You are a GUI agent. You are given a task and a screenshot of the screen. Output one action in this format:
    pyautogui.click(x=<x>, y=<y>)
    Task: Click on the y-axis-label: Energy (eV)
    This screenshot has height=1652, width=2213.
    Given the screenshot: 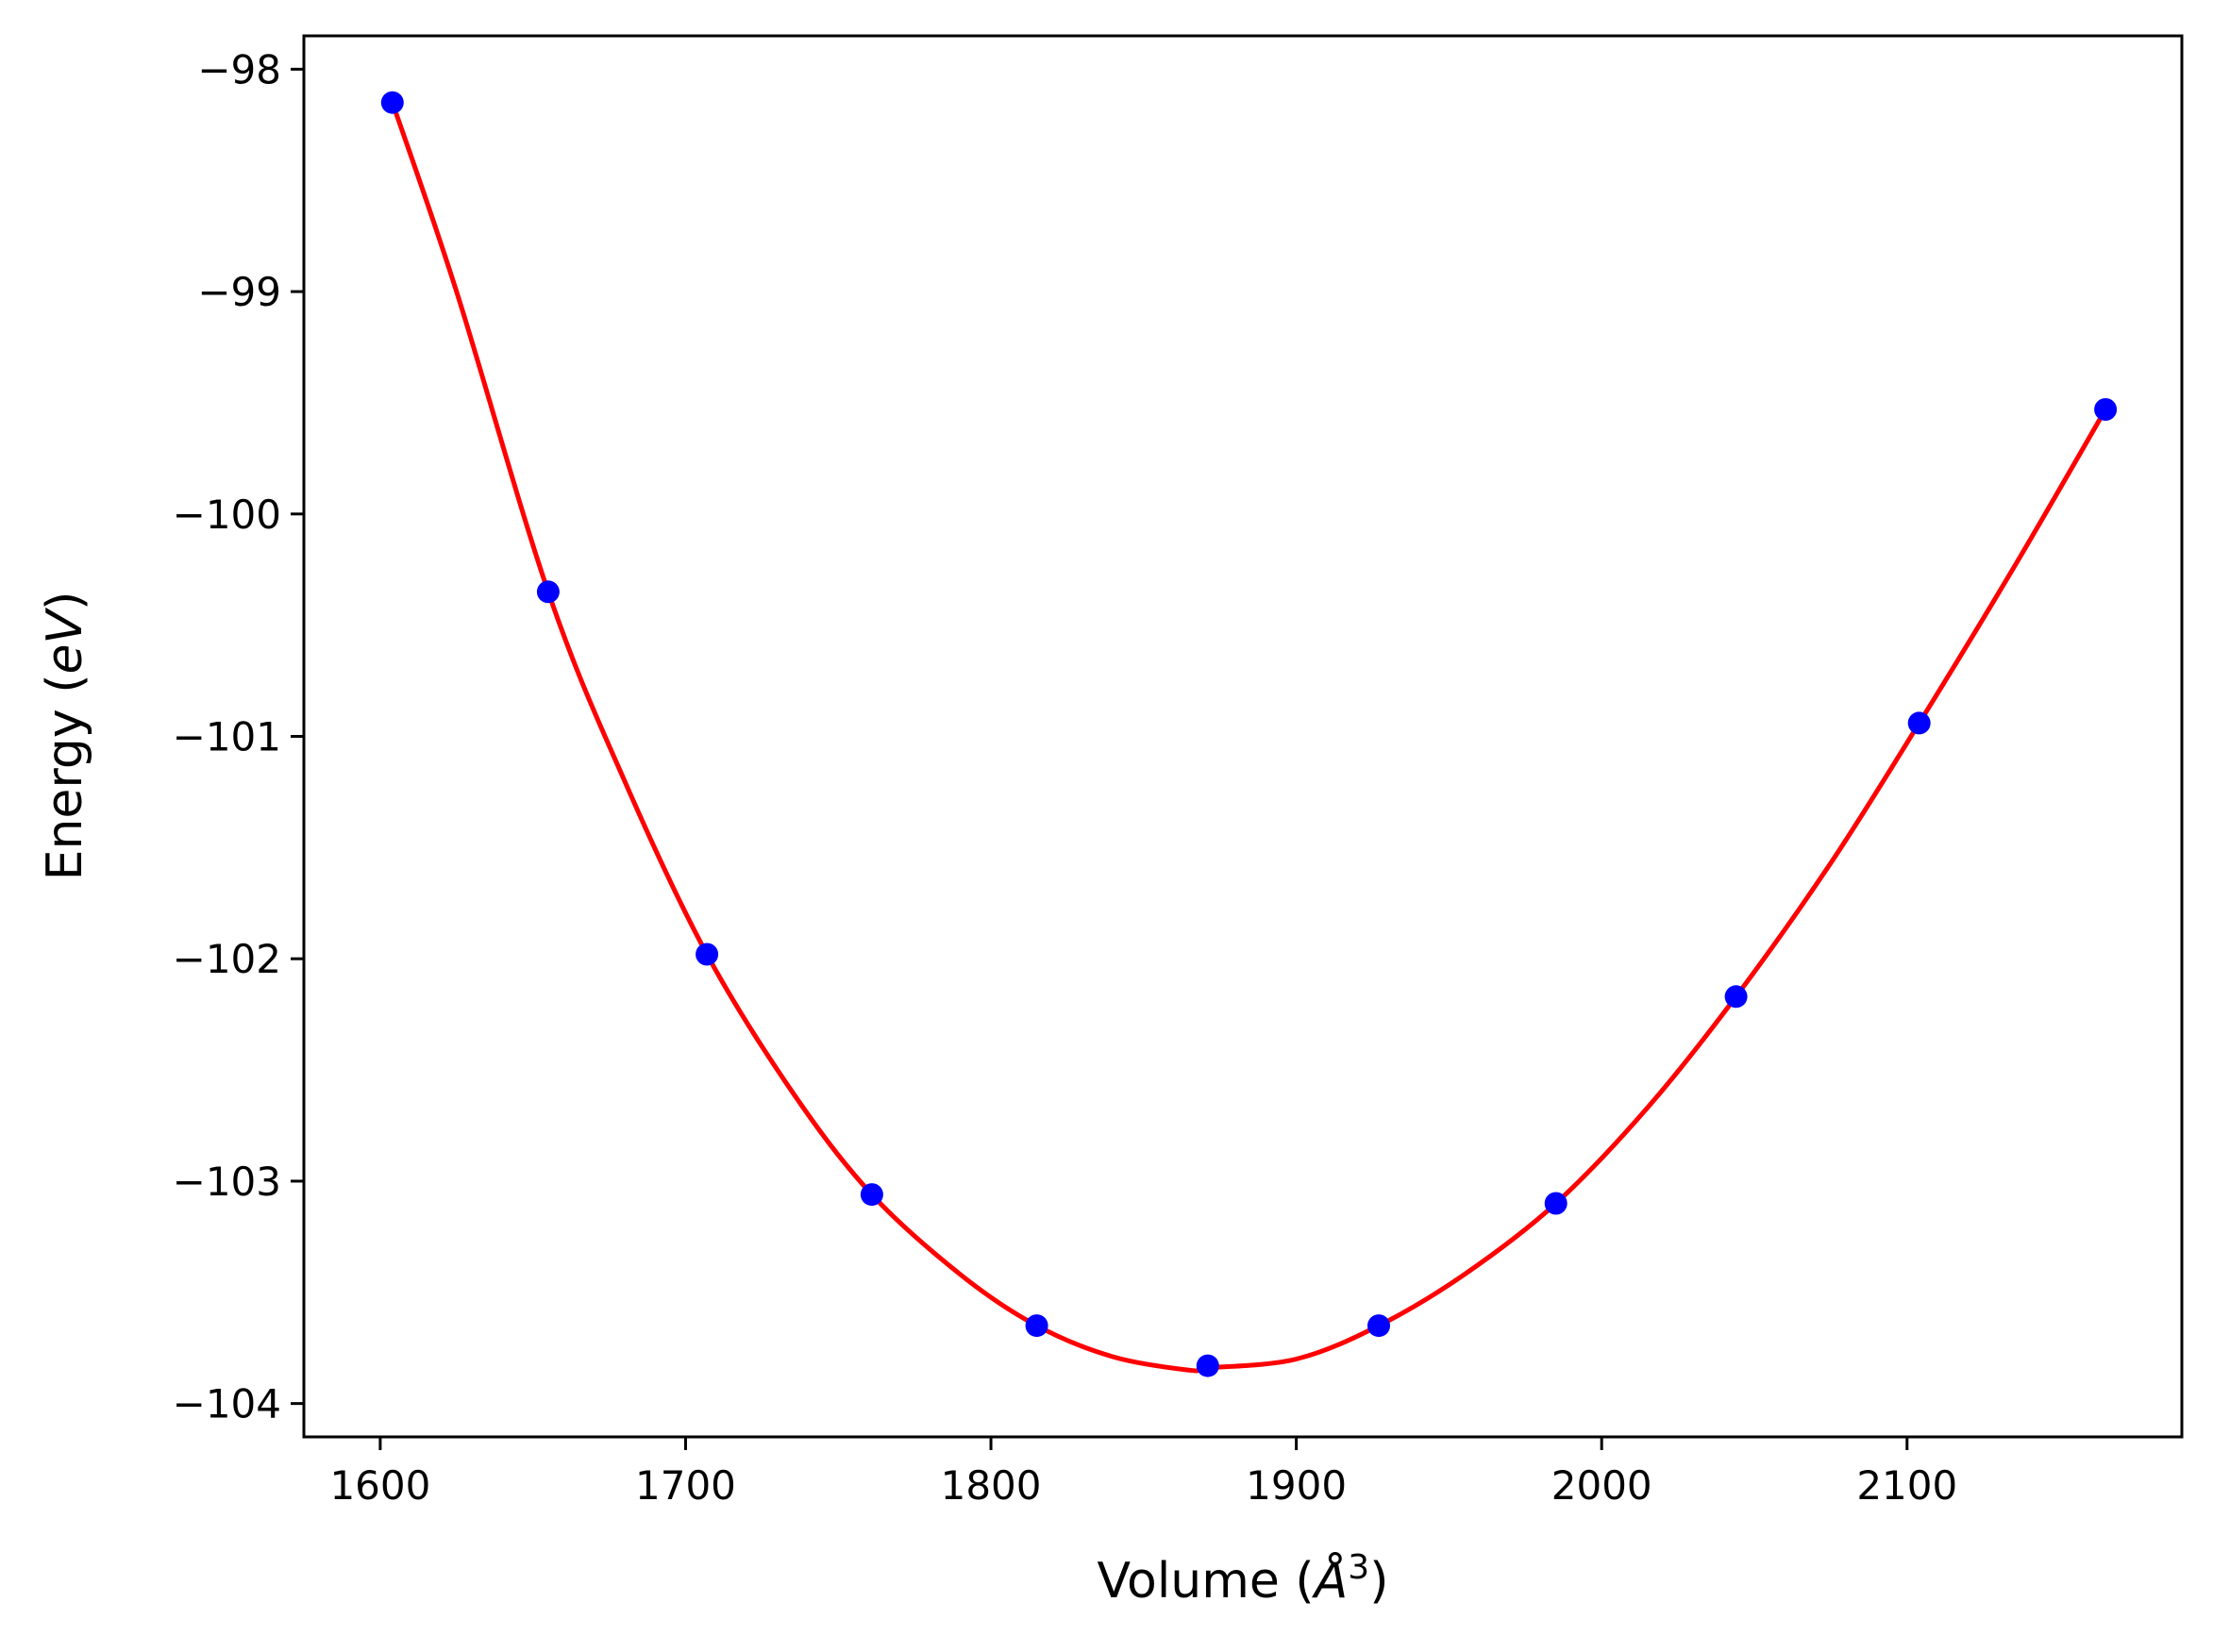 What is the action you would take?
    pyautogui.click(x=65, y=736)
    